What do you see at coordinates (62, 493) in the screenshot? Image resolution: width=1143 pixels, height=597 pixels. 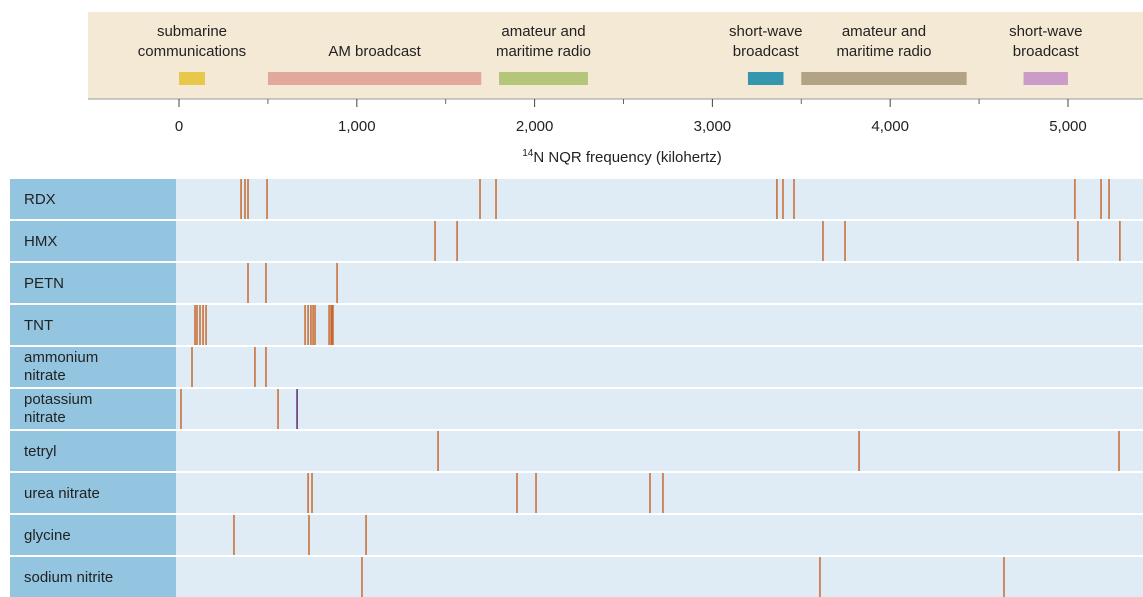 I see `row-label: urea nitrate` at bounding box center [62, 493].